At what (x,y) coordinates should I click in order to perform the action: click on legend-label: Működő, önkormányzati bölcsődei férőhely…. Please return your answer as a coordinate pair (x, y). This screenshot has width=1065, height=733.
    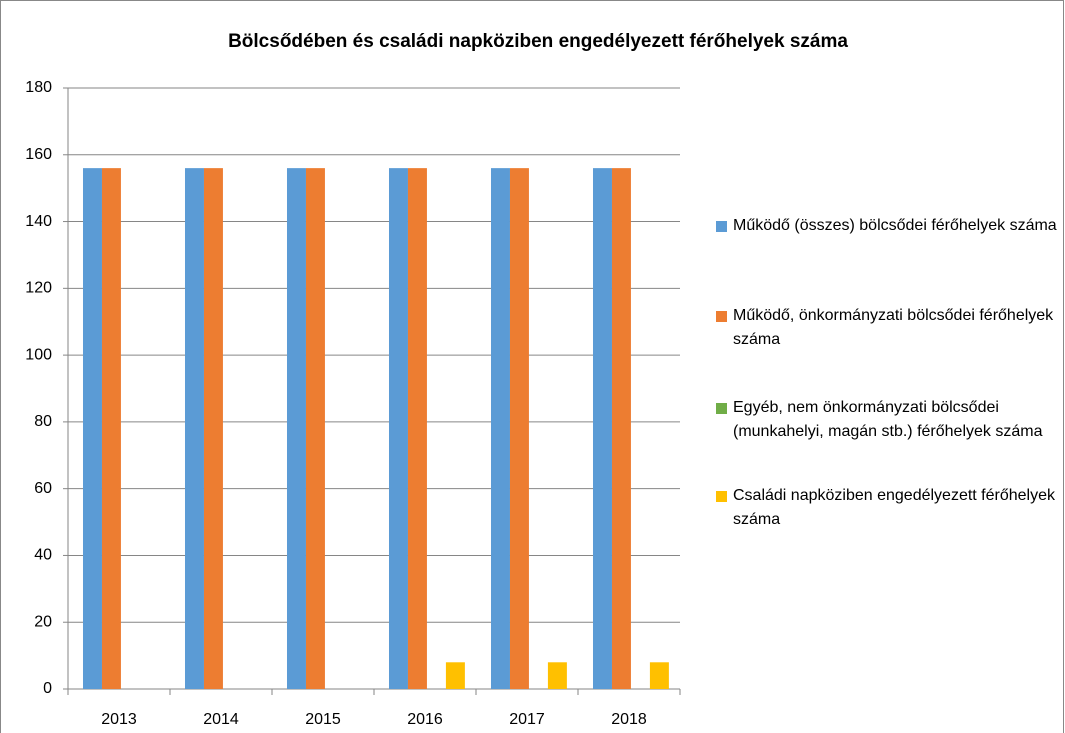
    Looking at the image, I should click on (893, 327).